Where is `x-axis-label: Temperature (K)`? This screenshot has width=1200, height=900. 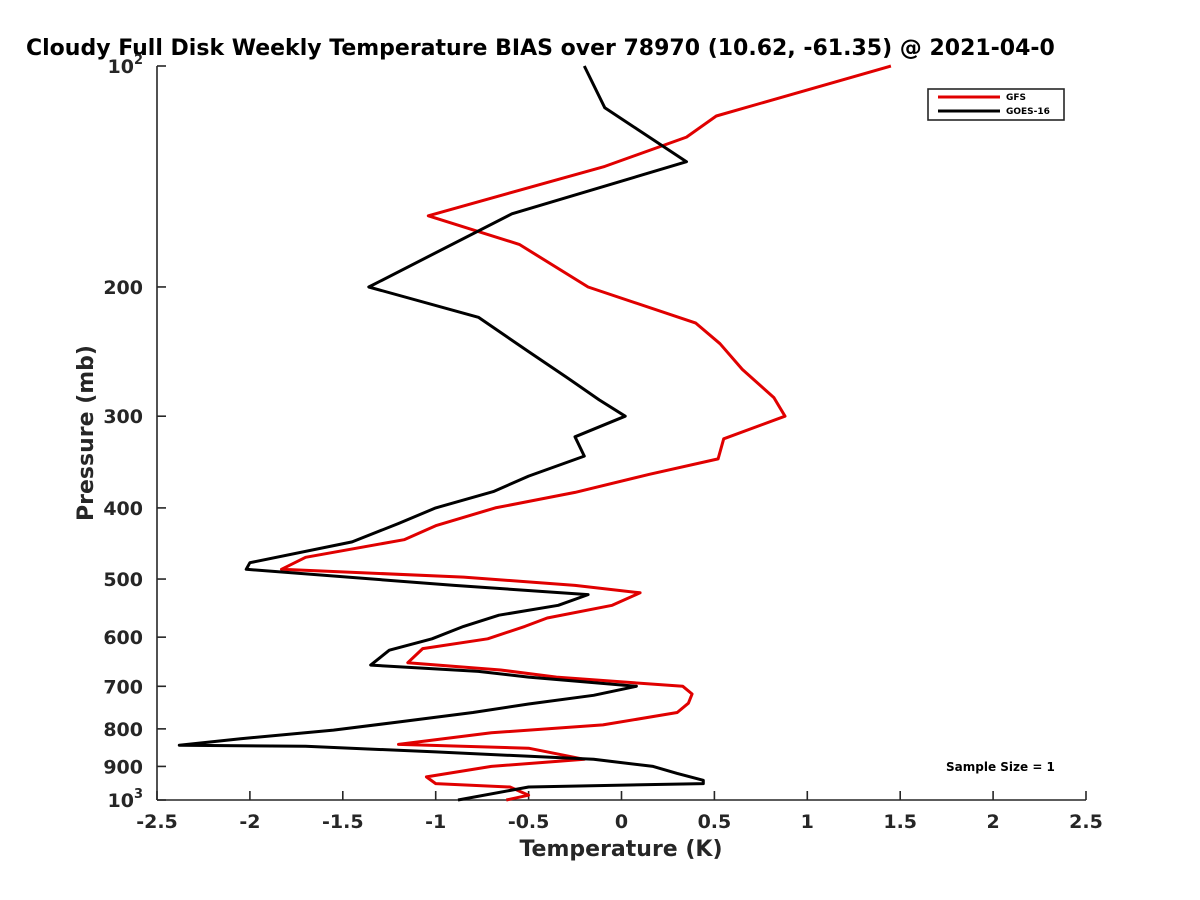
x-axis-label: Temperature (K) is located at coordinates (620, 849).